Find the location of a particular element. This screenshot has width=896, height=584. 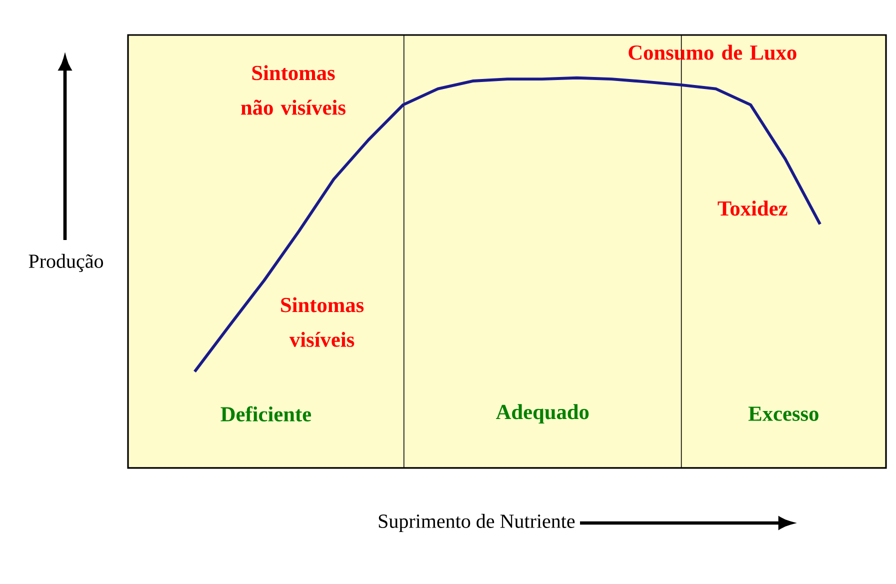

annotation: Sintomas não visíveis is located at coordinates (293, 90).